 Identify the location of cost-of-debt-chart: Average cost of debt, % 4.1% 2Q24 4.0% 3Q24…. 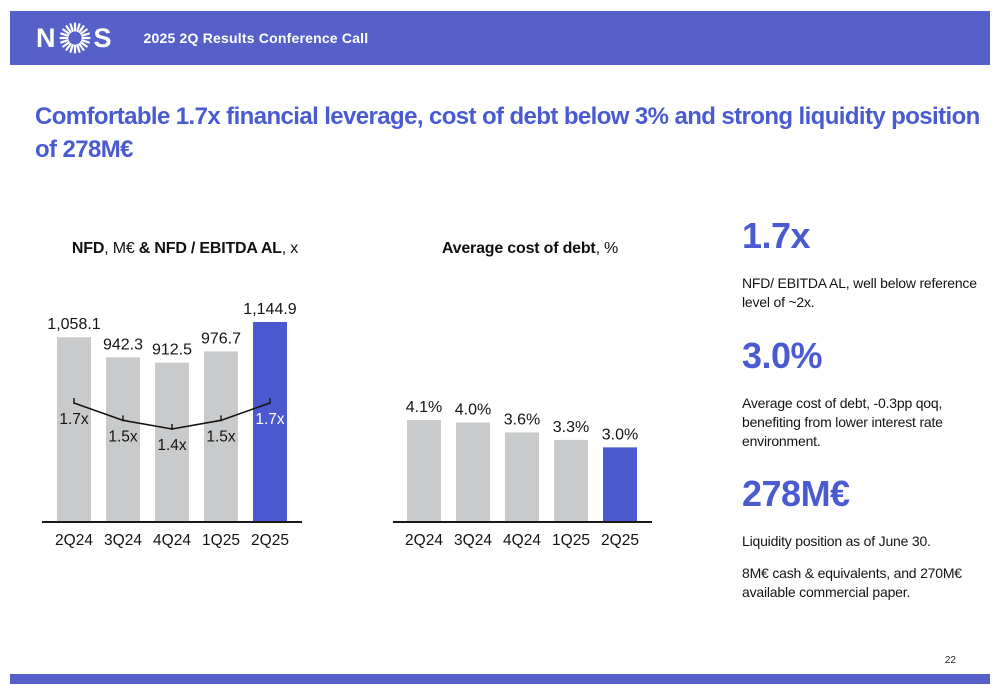
(530, 401).